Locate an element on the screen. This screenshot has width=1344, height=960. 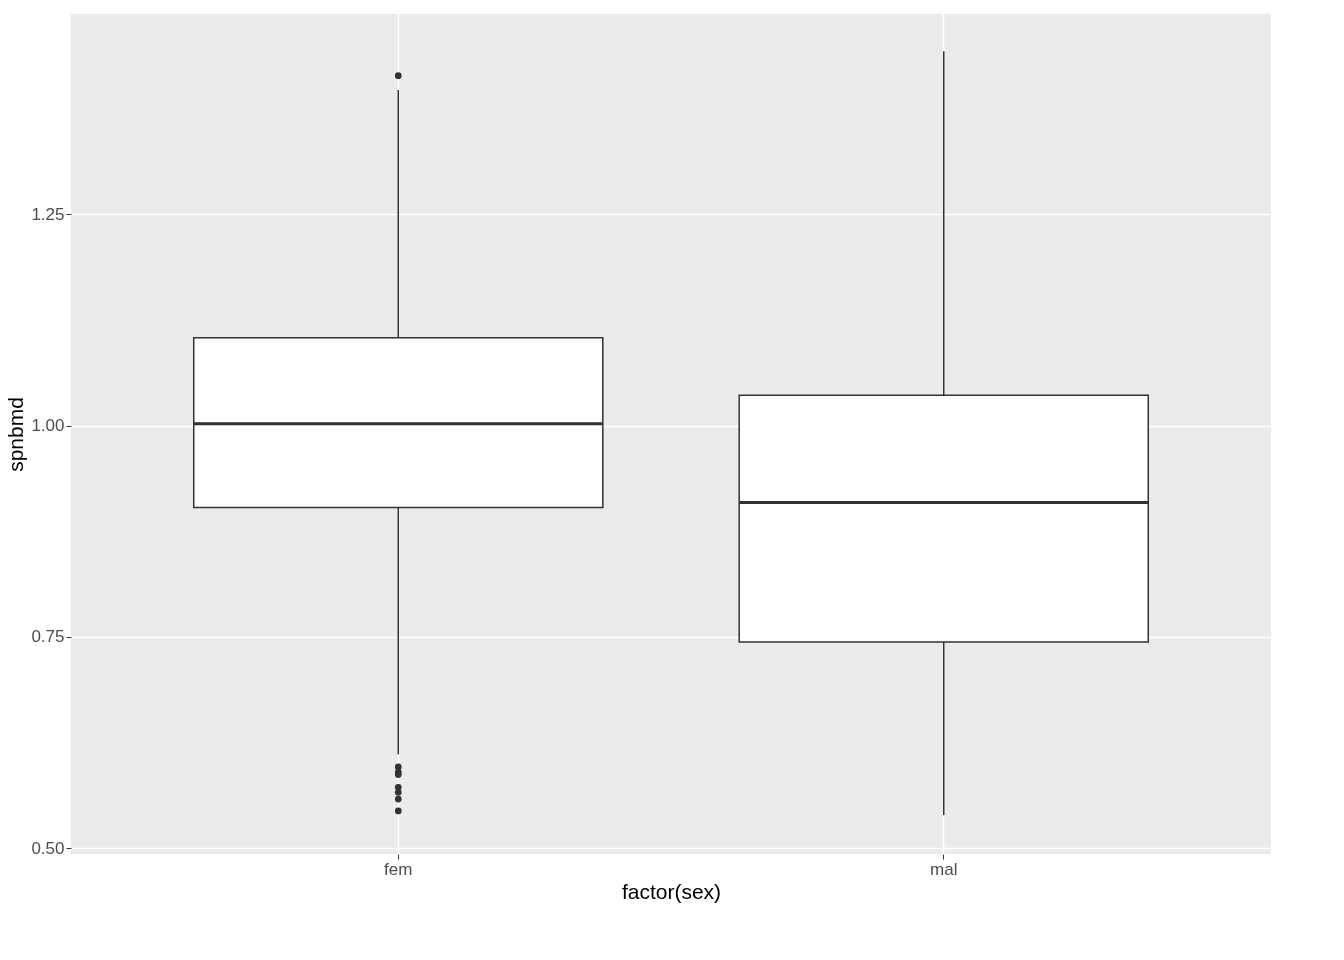
x-tick-label: mal is located at coordinates (944, 869).